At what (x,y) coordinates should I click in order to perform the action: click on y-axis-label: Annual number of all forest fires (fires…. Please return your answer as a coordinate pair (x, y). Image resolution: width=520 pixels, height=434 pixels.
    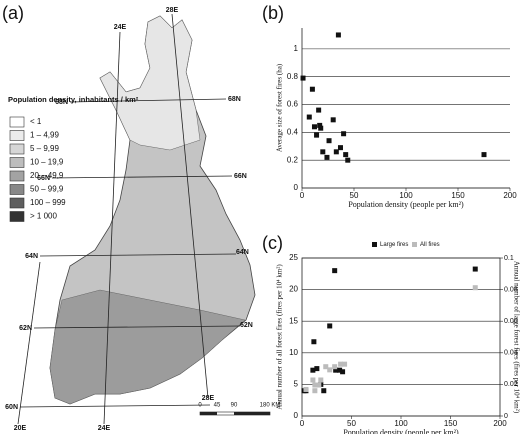
    Looking at the image, I should click on (280, 337).